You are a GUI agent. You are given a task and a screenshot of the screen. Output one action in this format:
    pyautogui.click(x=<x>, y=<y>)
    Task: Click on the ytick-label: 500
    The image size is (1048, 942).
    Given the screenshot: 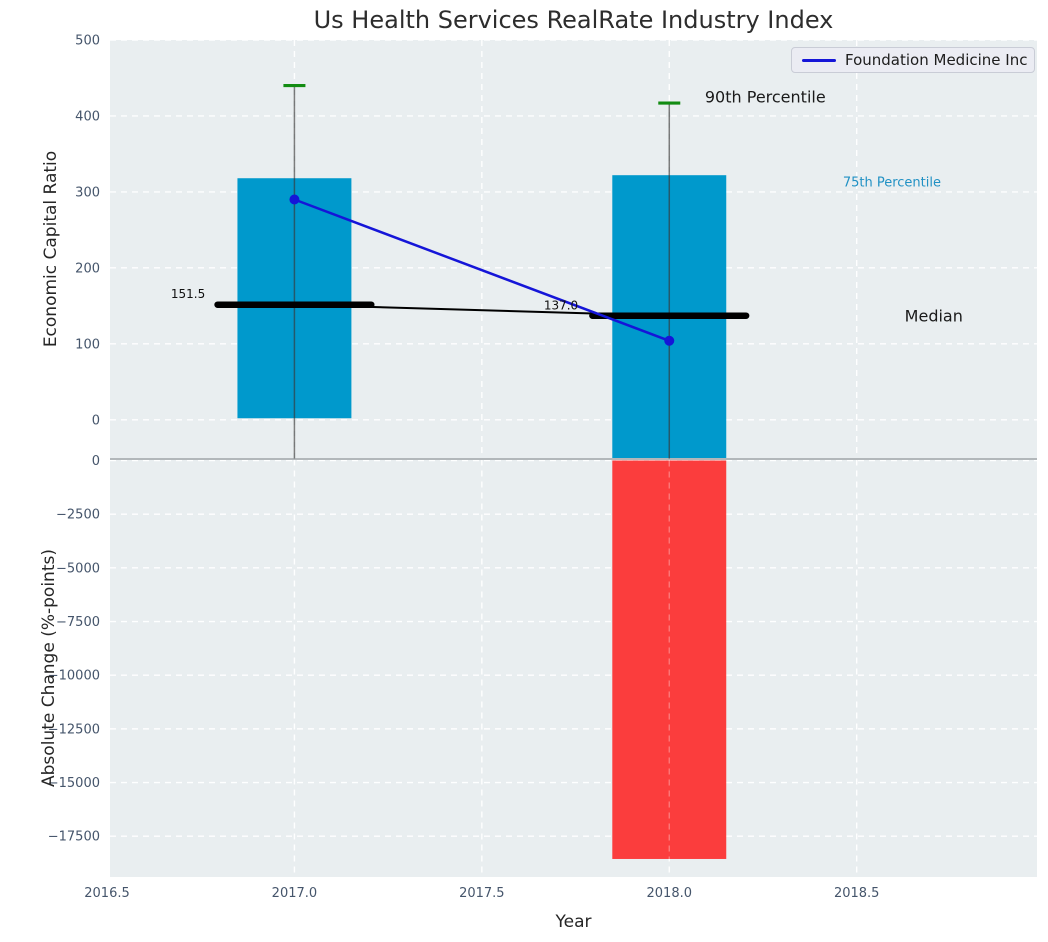 What is the action you would take?
    pyautogui.click(x=87, y=41)
    